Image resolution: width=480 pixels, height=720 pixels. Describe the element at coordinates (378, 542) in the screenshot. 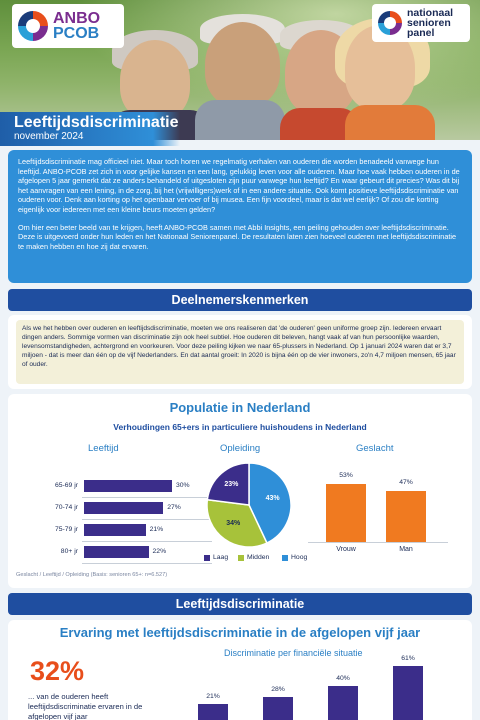

I see `sex-baseline` at that location.